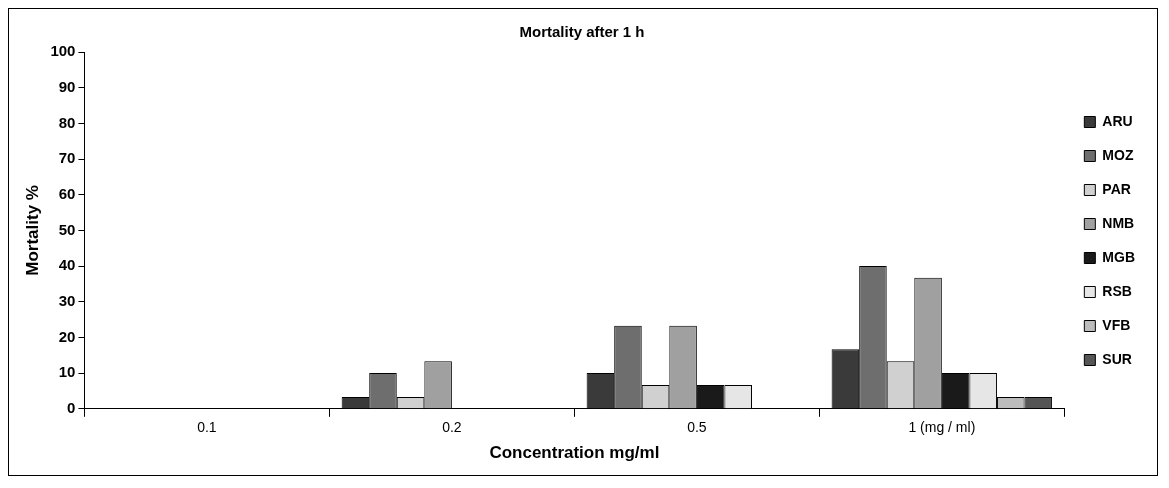 Image resolution: width=1169 pixels, height=488 pixels. What do you see at coordinates (67, 86) in the screenshot?
I see `y-tick-label: 90` at bounding box center [67, 86].